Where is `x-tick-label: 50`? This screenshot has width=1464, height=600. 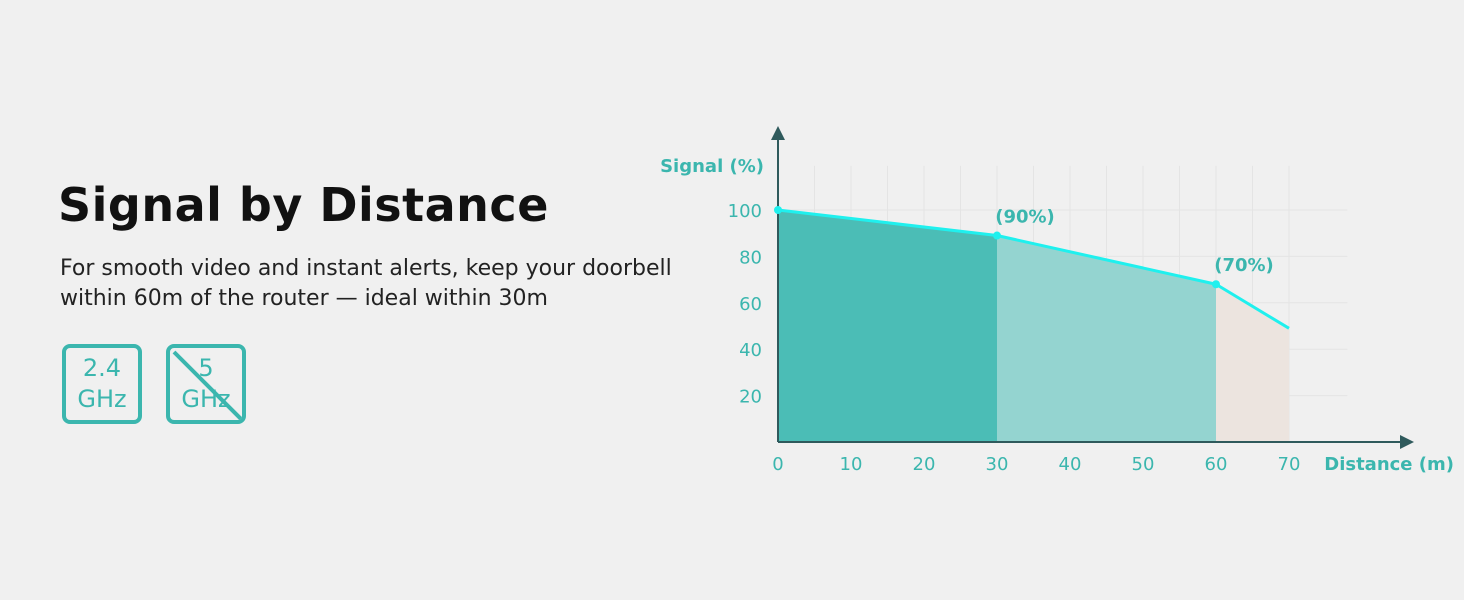 x-tick-label: 50 is located at coordinates (1143, 464).